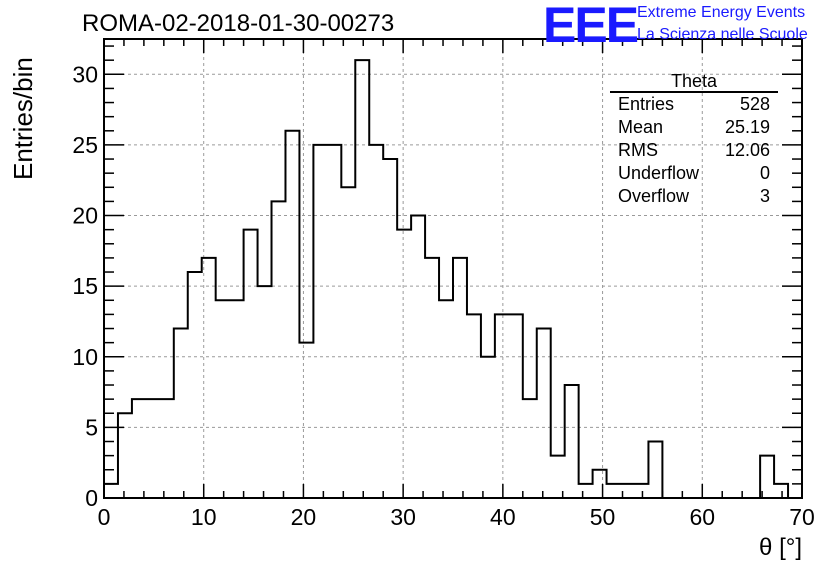  Describe the element at coordinates (23, 118) in the screenshot. I see `y-axis-label: Entries/bin` at that location.